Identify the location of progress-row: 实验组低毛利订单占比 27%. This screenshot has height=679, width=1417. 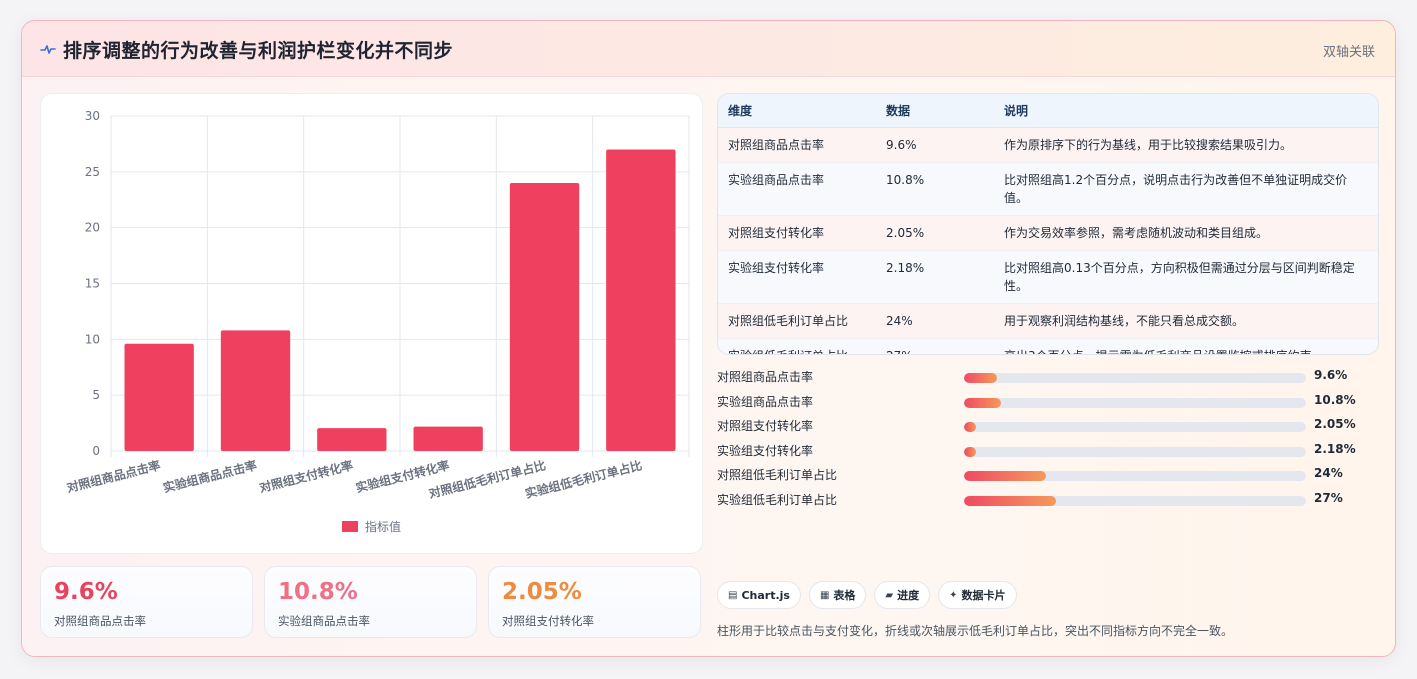
(1048, 501).